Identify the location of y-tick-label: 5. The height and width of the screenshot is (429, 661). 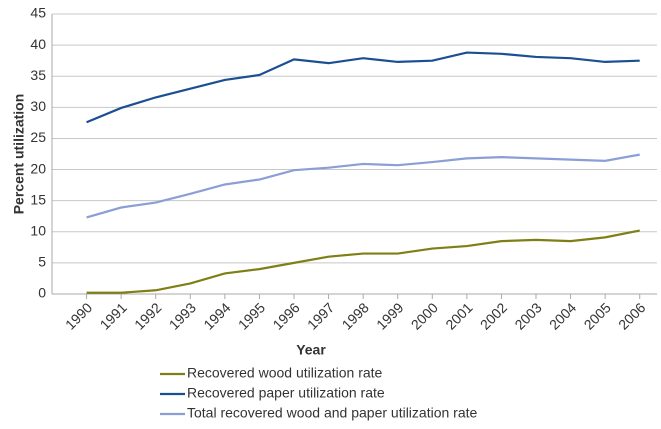
(42, 262).